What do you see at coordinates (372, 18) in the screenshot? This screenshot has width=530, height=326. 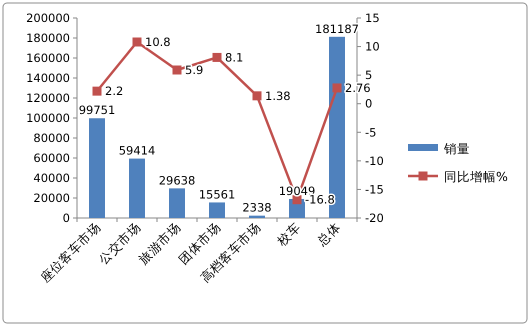 I see `y2-tick-label: 15` at bounding box center [372, 18].